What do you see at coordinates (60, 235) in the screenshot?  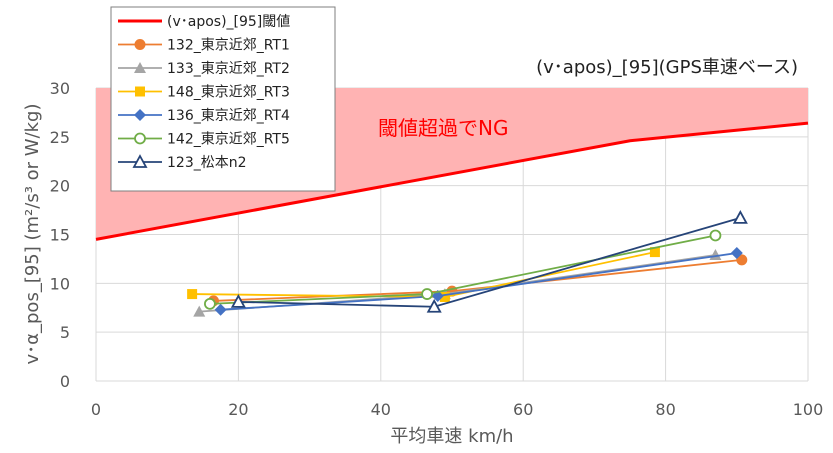 I see `y-tick-label-15: 15` at bounding box center [60, 235].